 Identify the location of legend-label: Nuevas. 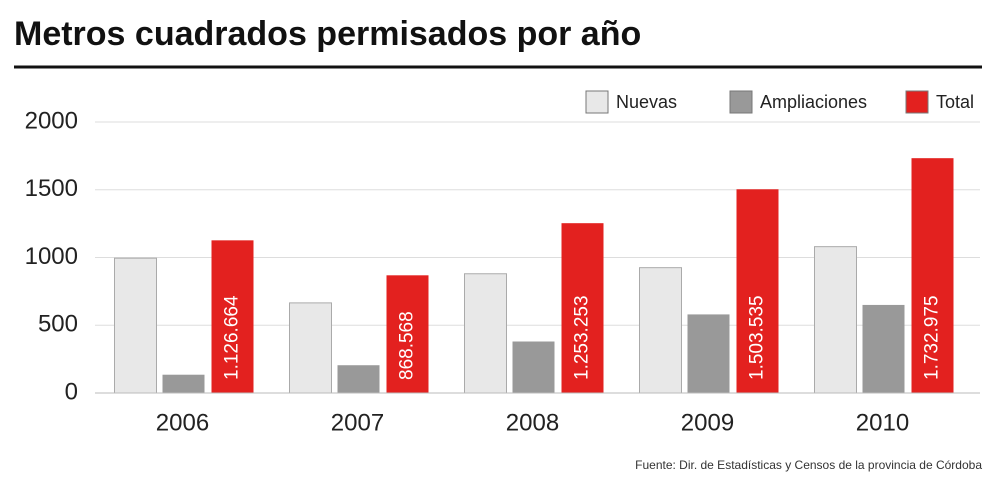
(646, 102).